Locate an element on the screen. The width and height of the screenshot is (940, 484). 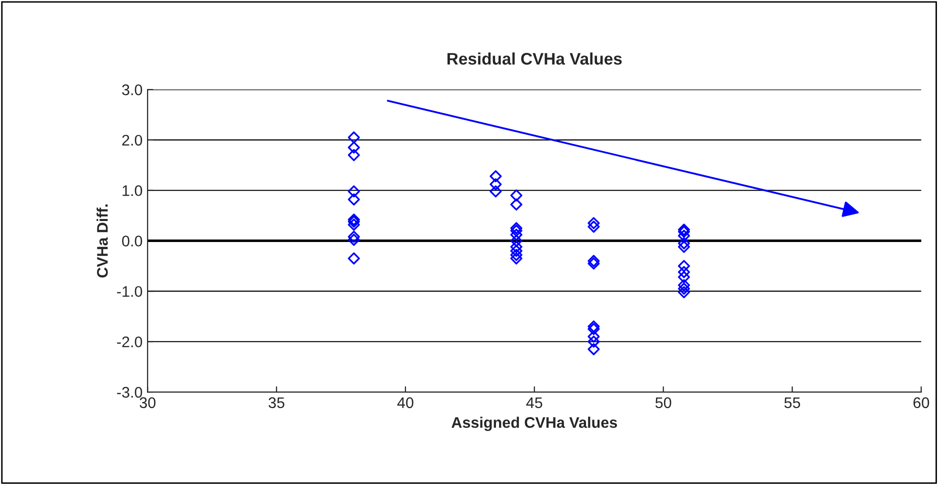
y-tick-label: 0.0 is located at coordinates (132, 241).